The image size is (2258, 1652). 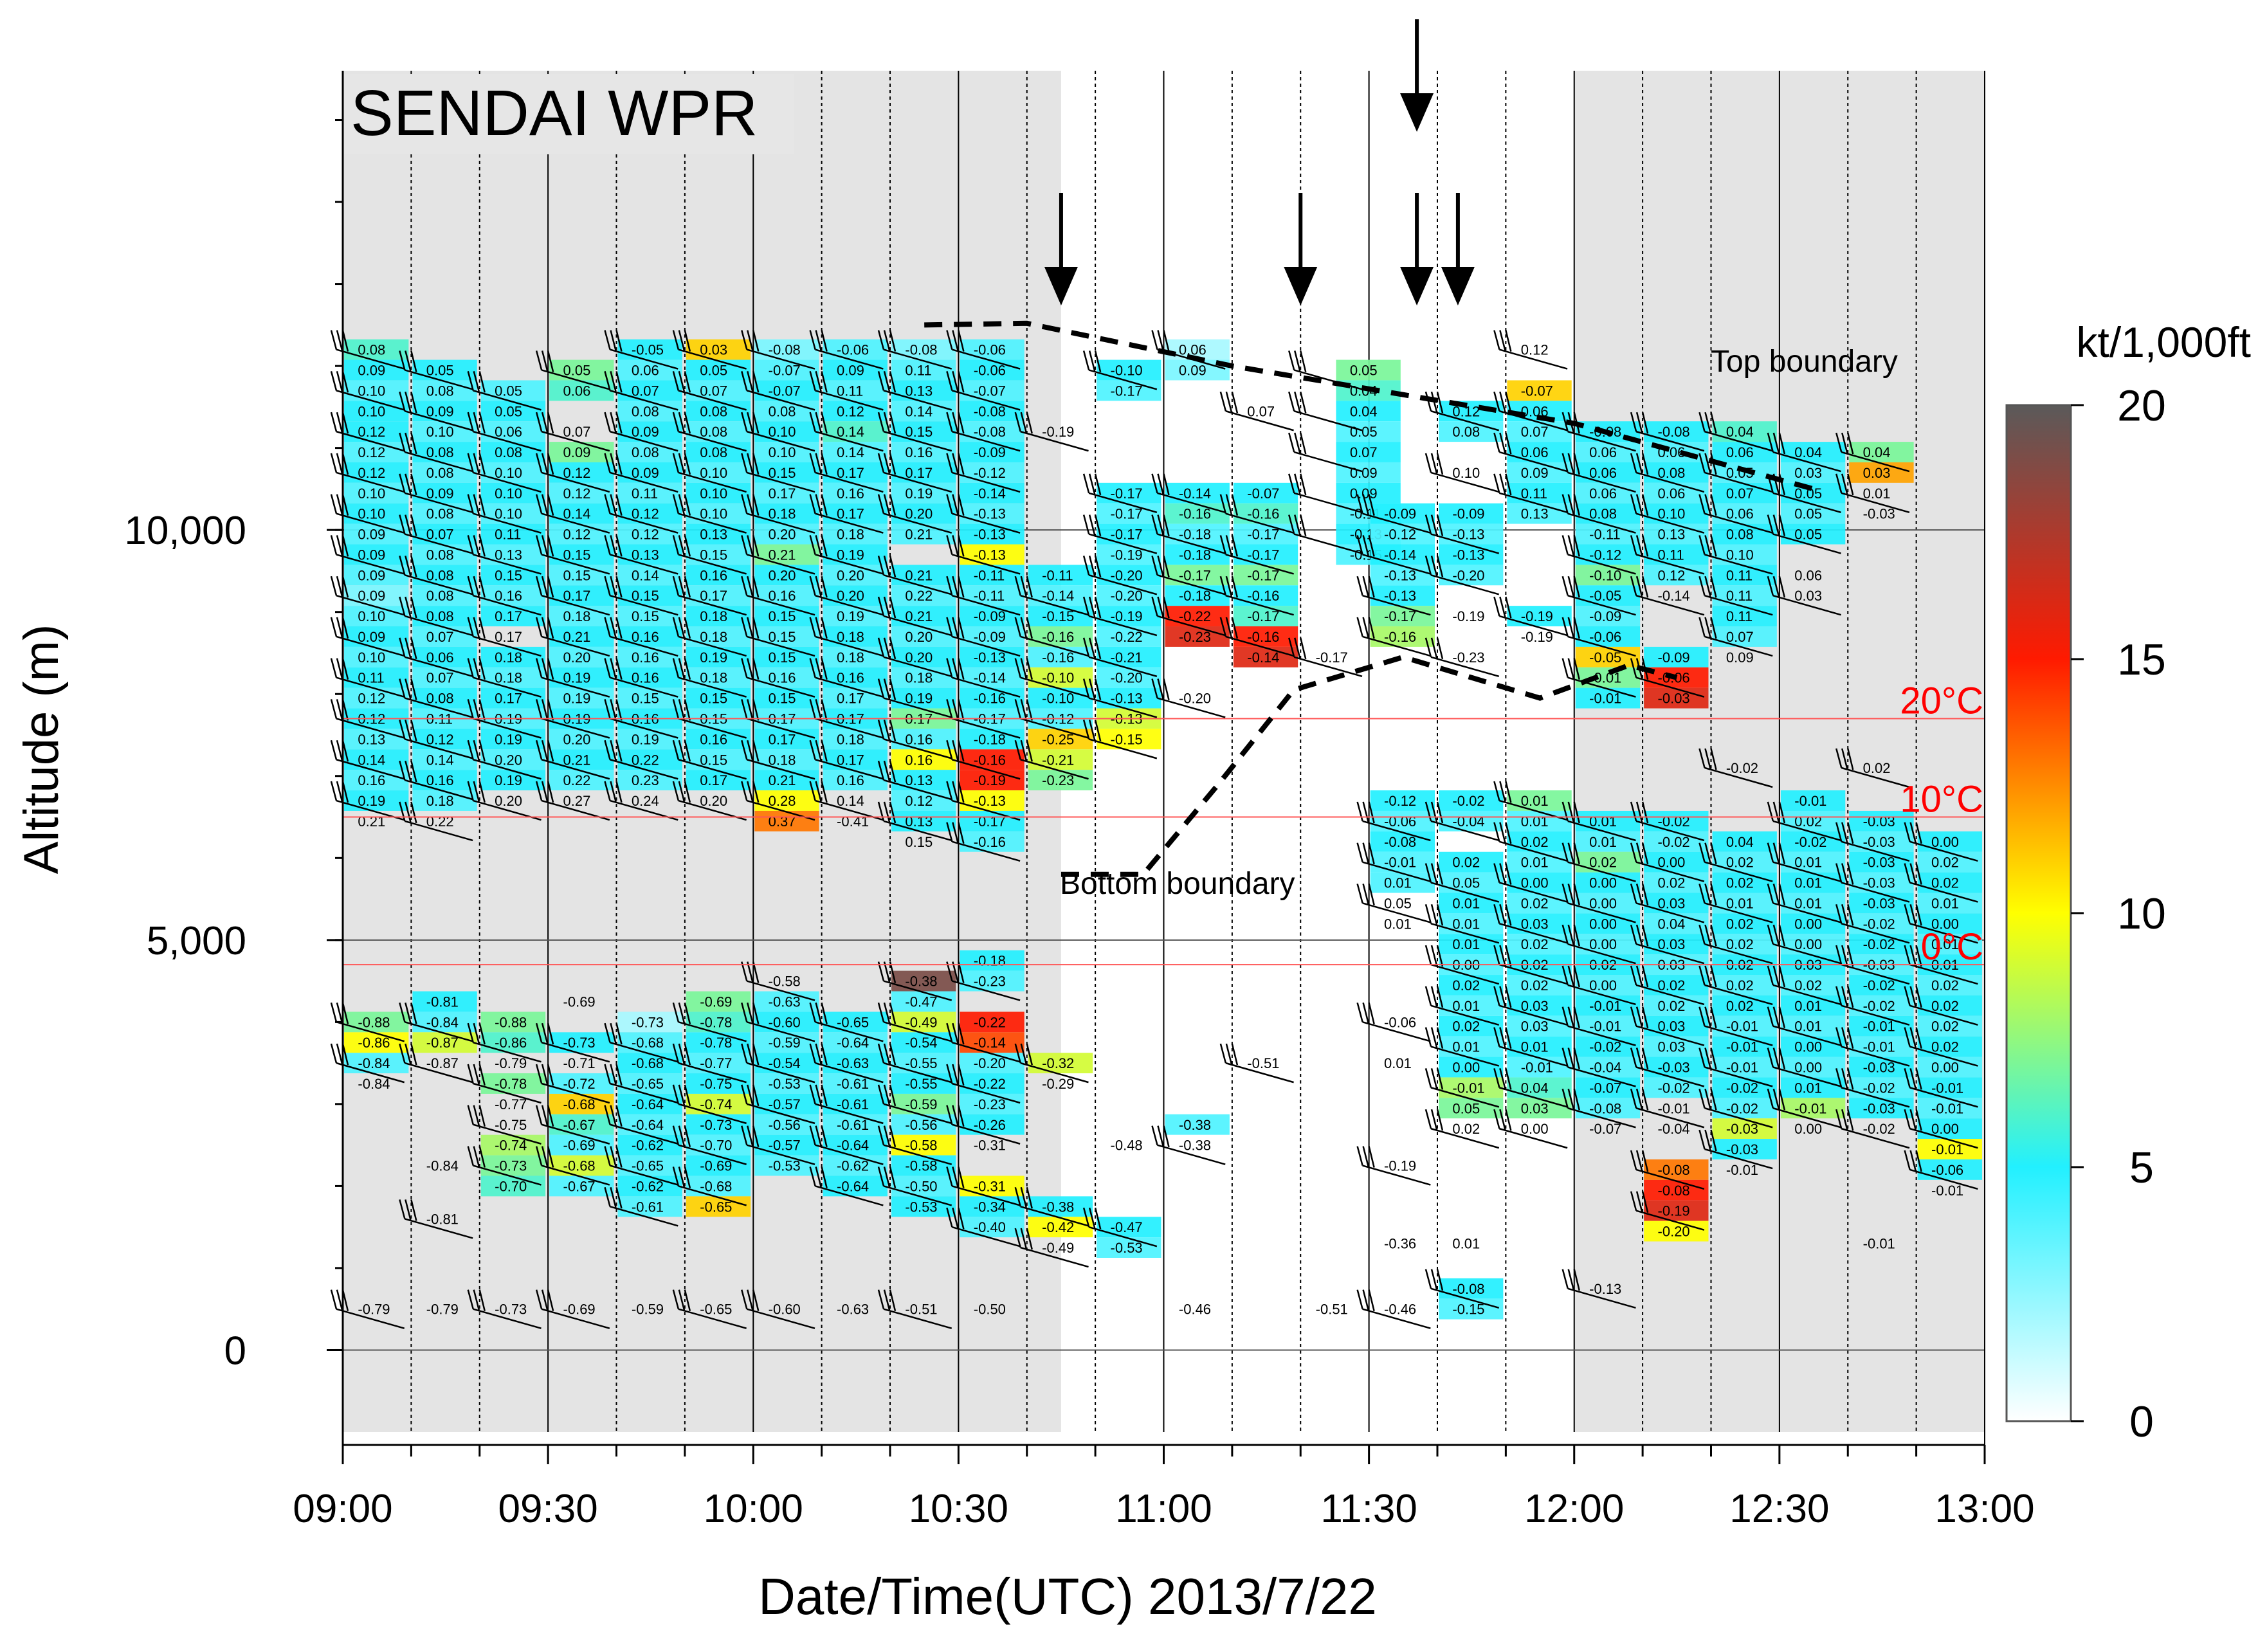 What do you see at coordinates (713, 575) in the screenshot?
I see `cell-value: 0.16` at bounding box center [713, 575].